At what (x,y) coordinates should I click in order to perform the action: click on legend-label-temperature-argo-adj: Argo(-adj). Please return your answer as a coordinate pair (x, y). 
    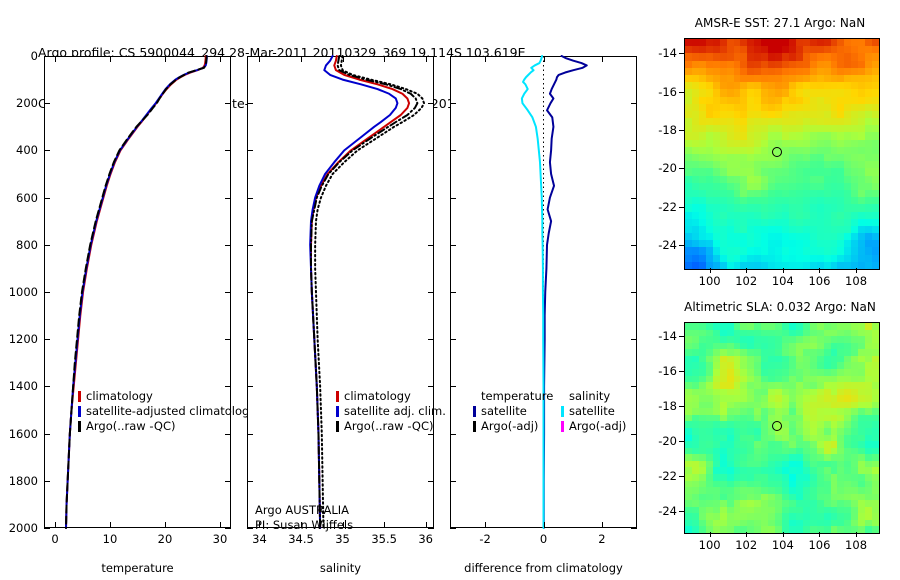
    Looking at the image, I should click on (510, 426).